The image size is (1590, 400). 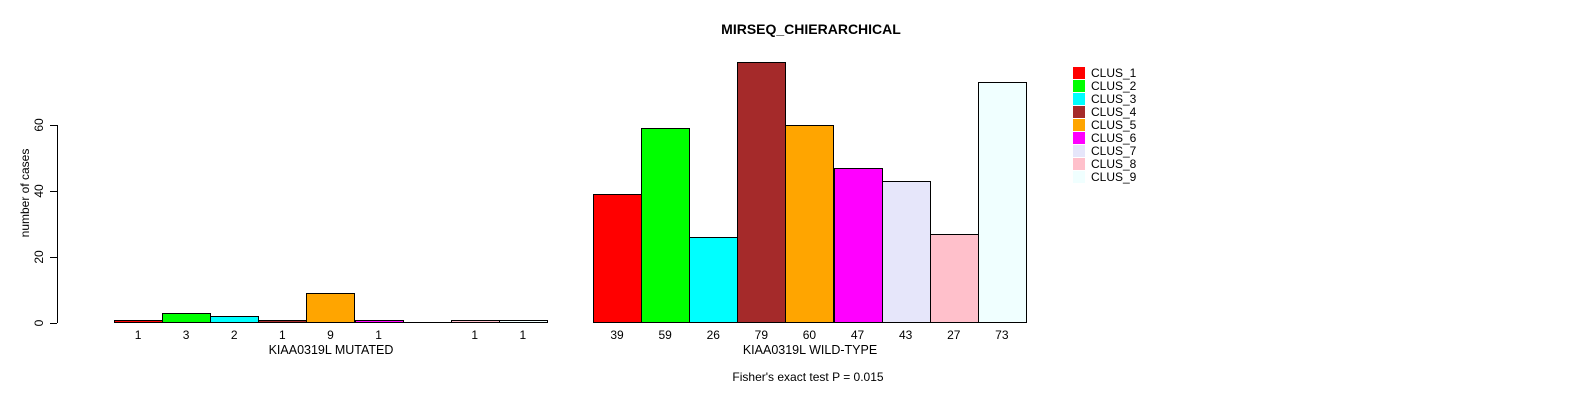 I want to click on bar-value-label: 26, so click(x=713, y=335).